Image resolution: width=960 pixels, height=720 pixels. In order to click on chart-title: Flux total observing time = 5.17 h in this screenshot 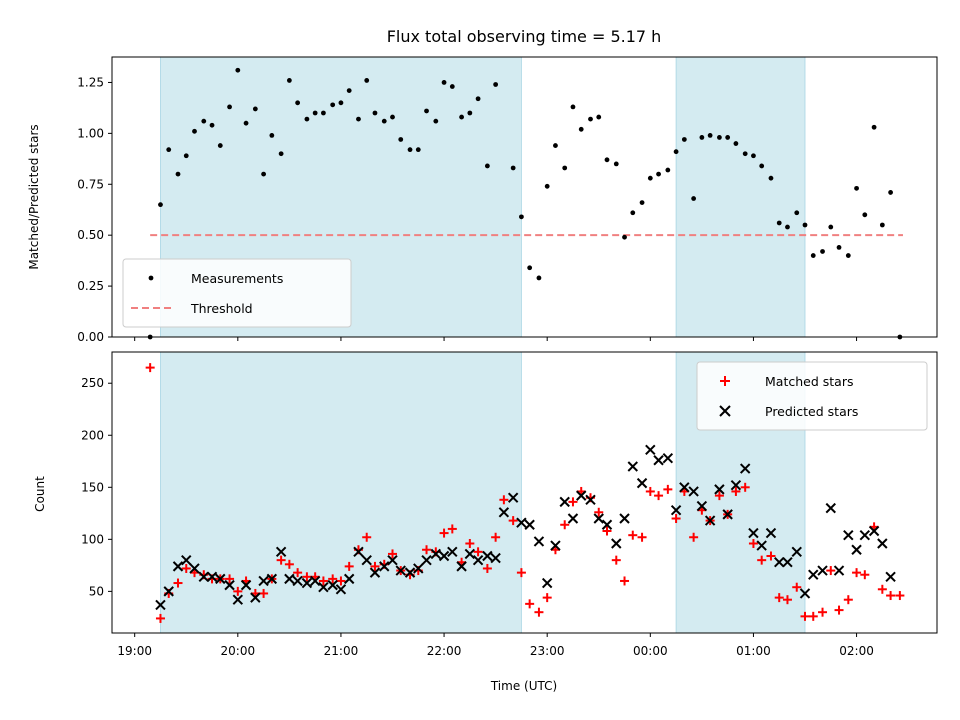, I will do `click(524, 36)`.